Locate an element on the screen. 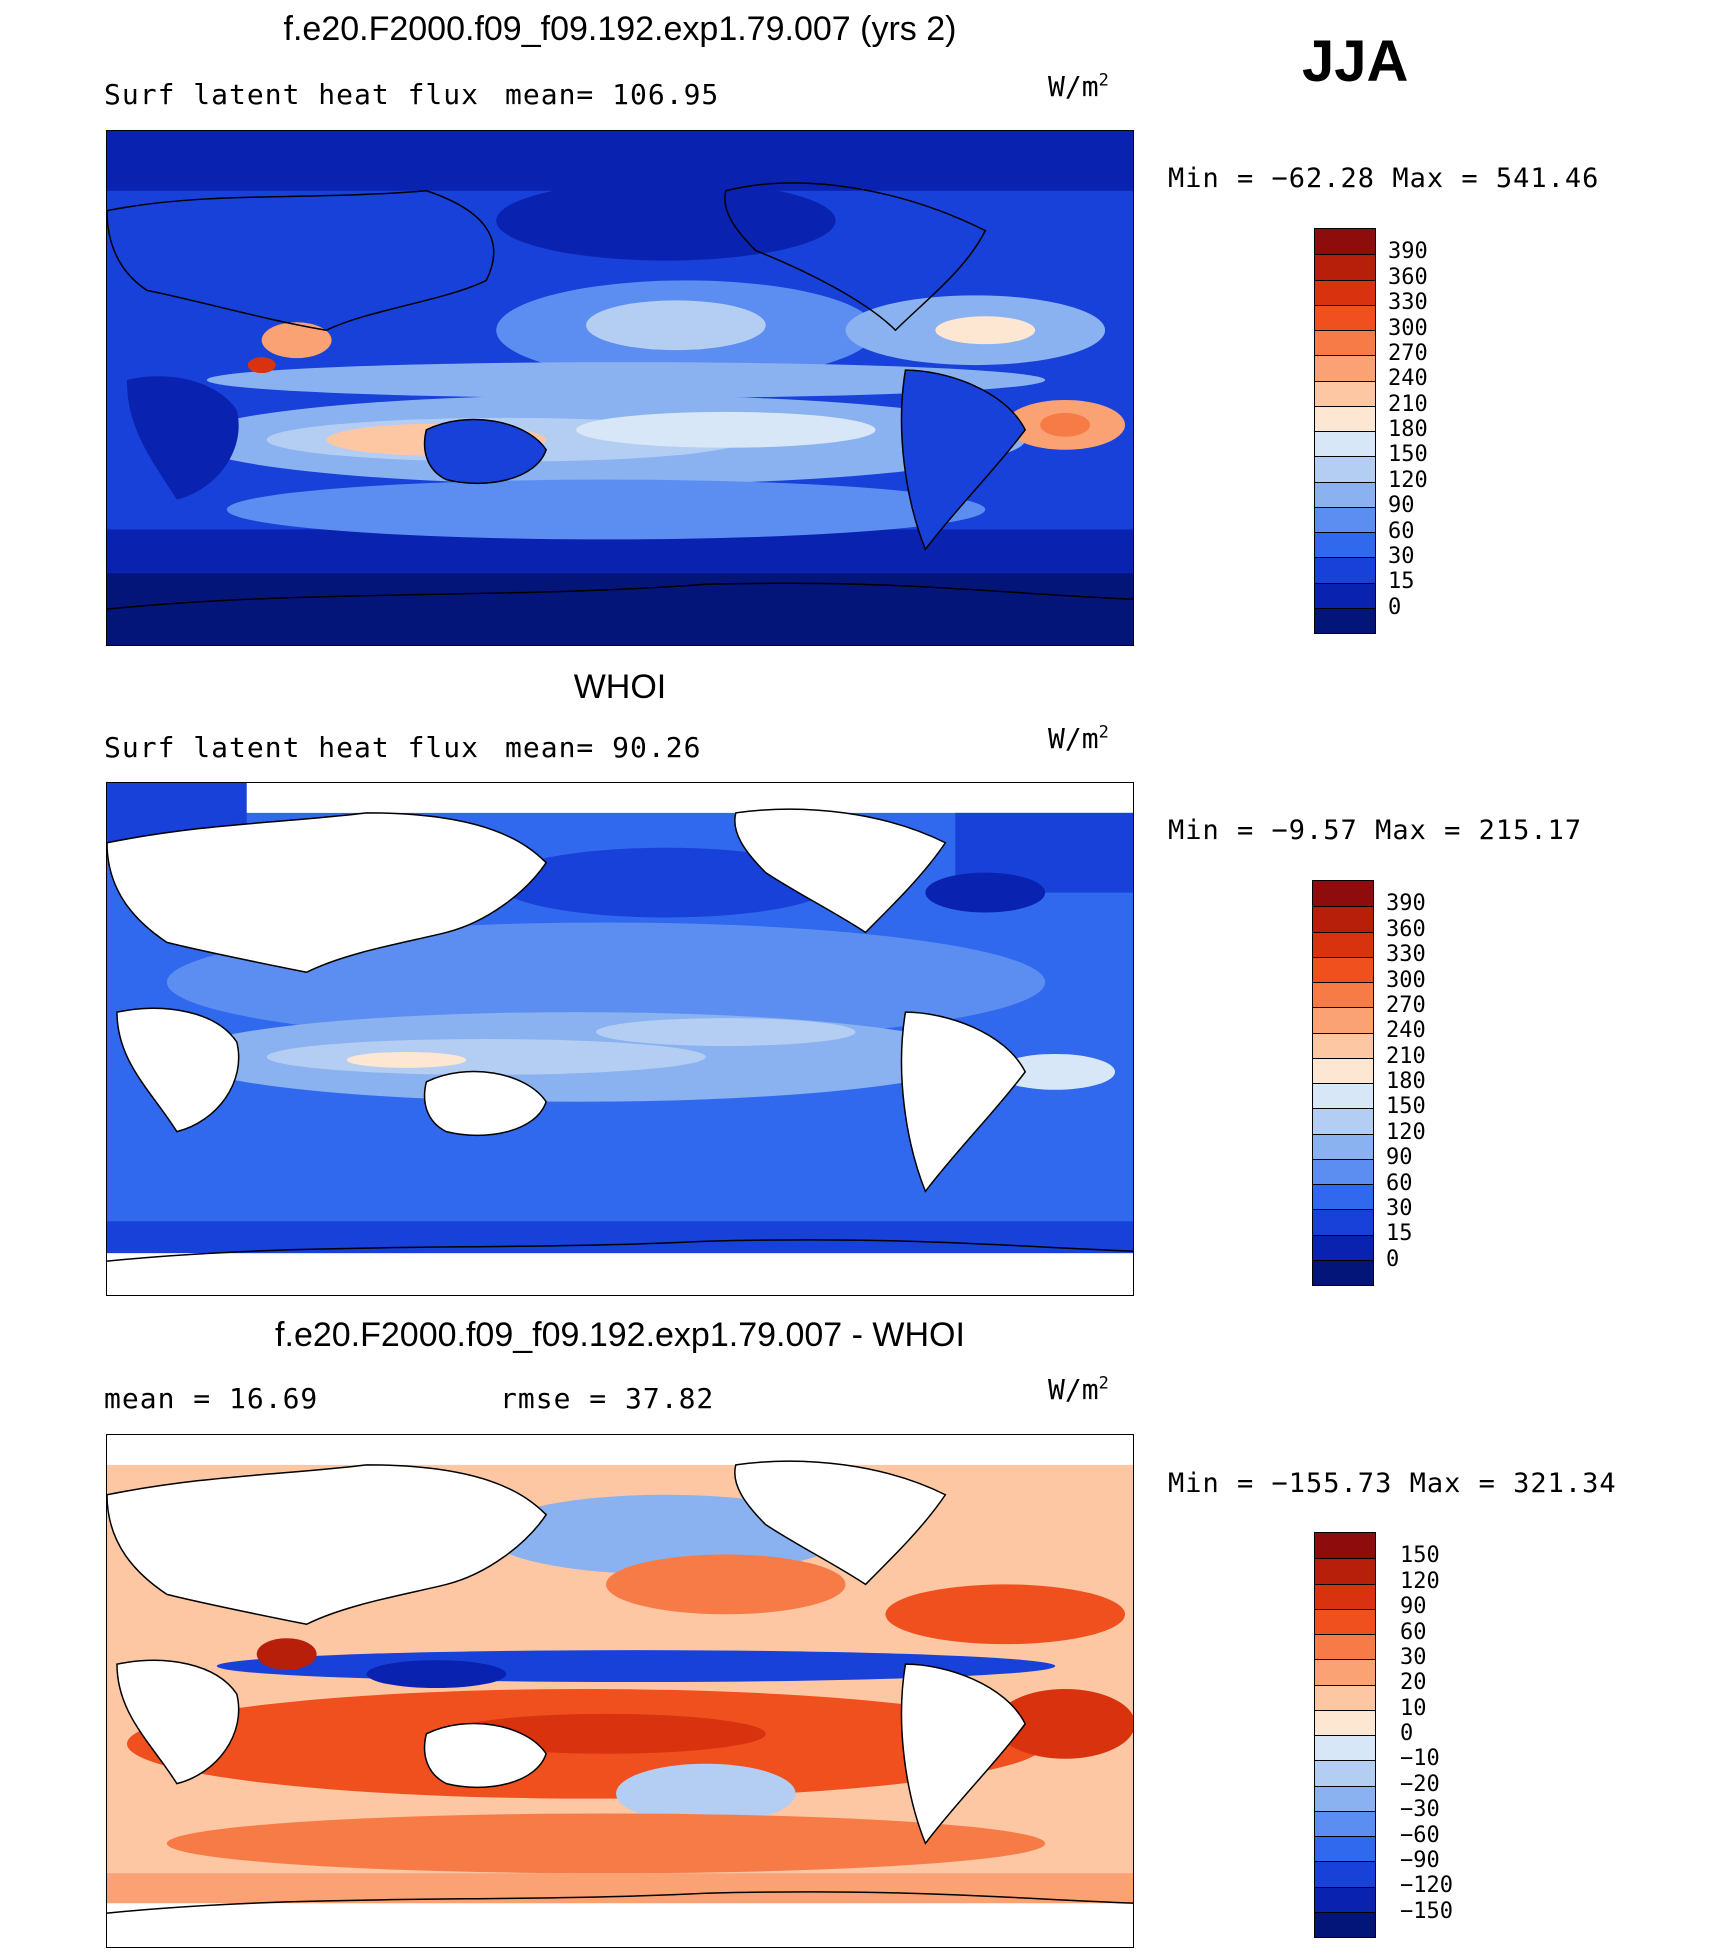 The image size is (1710, 1952). panel-1-colorbar is located at coordinates (1345, 431).